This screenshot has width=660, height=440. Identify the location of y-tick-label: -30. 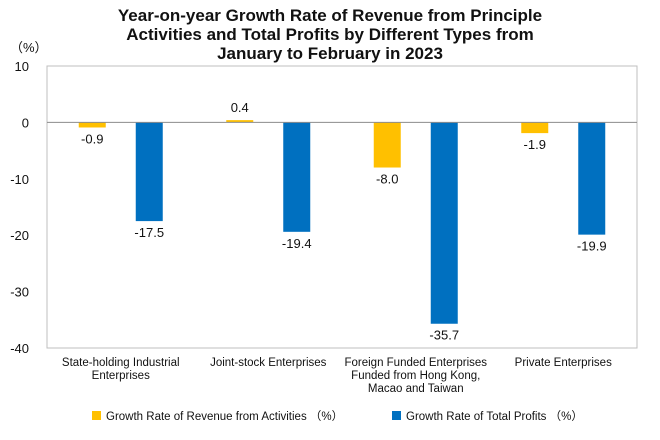
(19, 292).